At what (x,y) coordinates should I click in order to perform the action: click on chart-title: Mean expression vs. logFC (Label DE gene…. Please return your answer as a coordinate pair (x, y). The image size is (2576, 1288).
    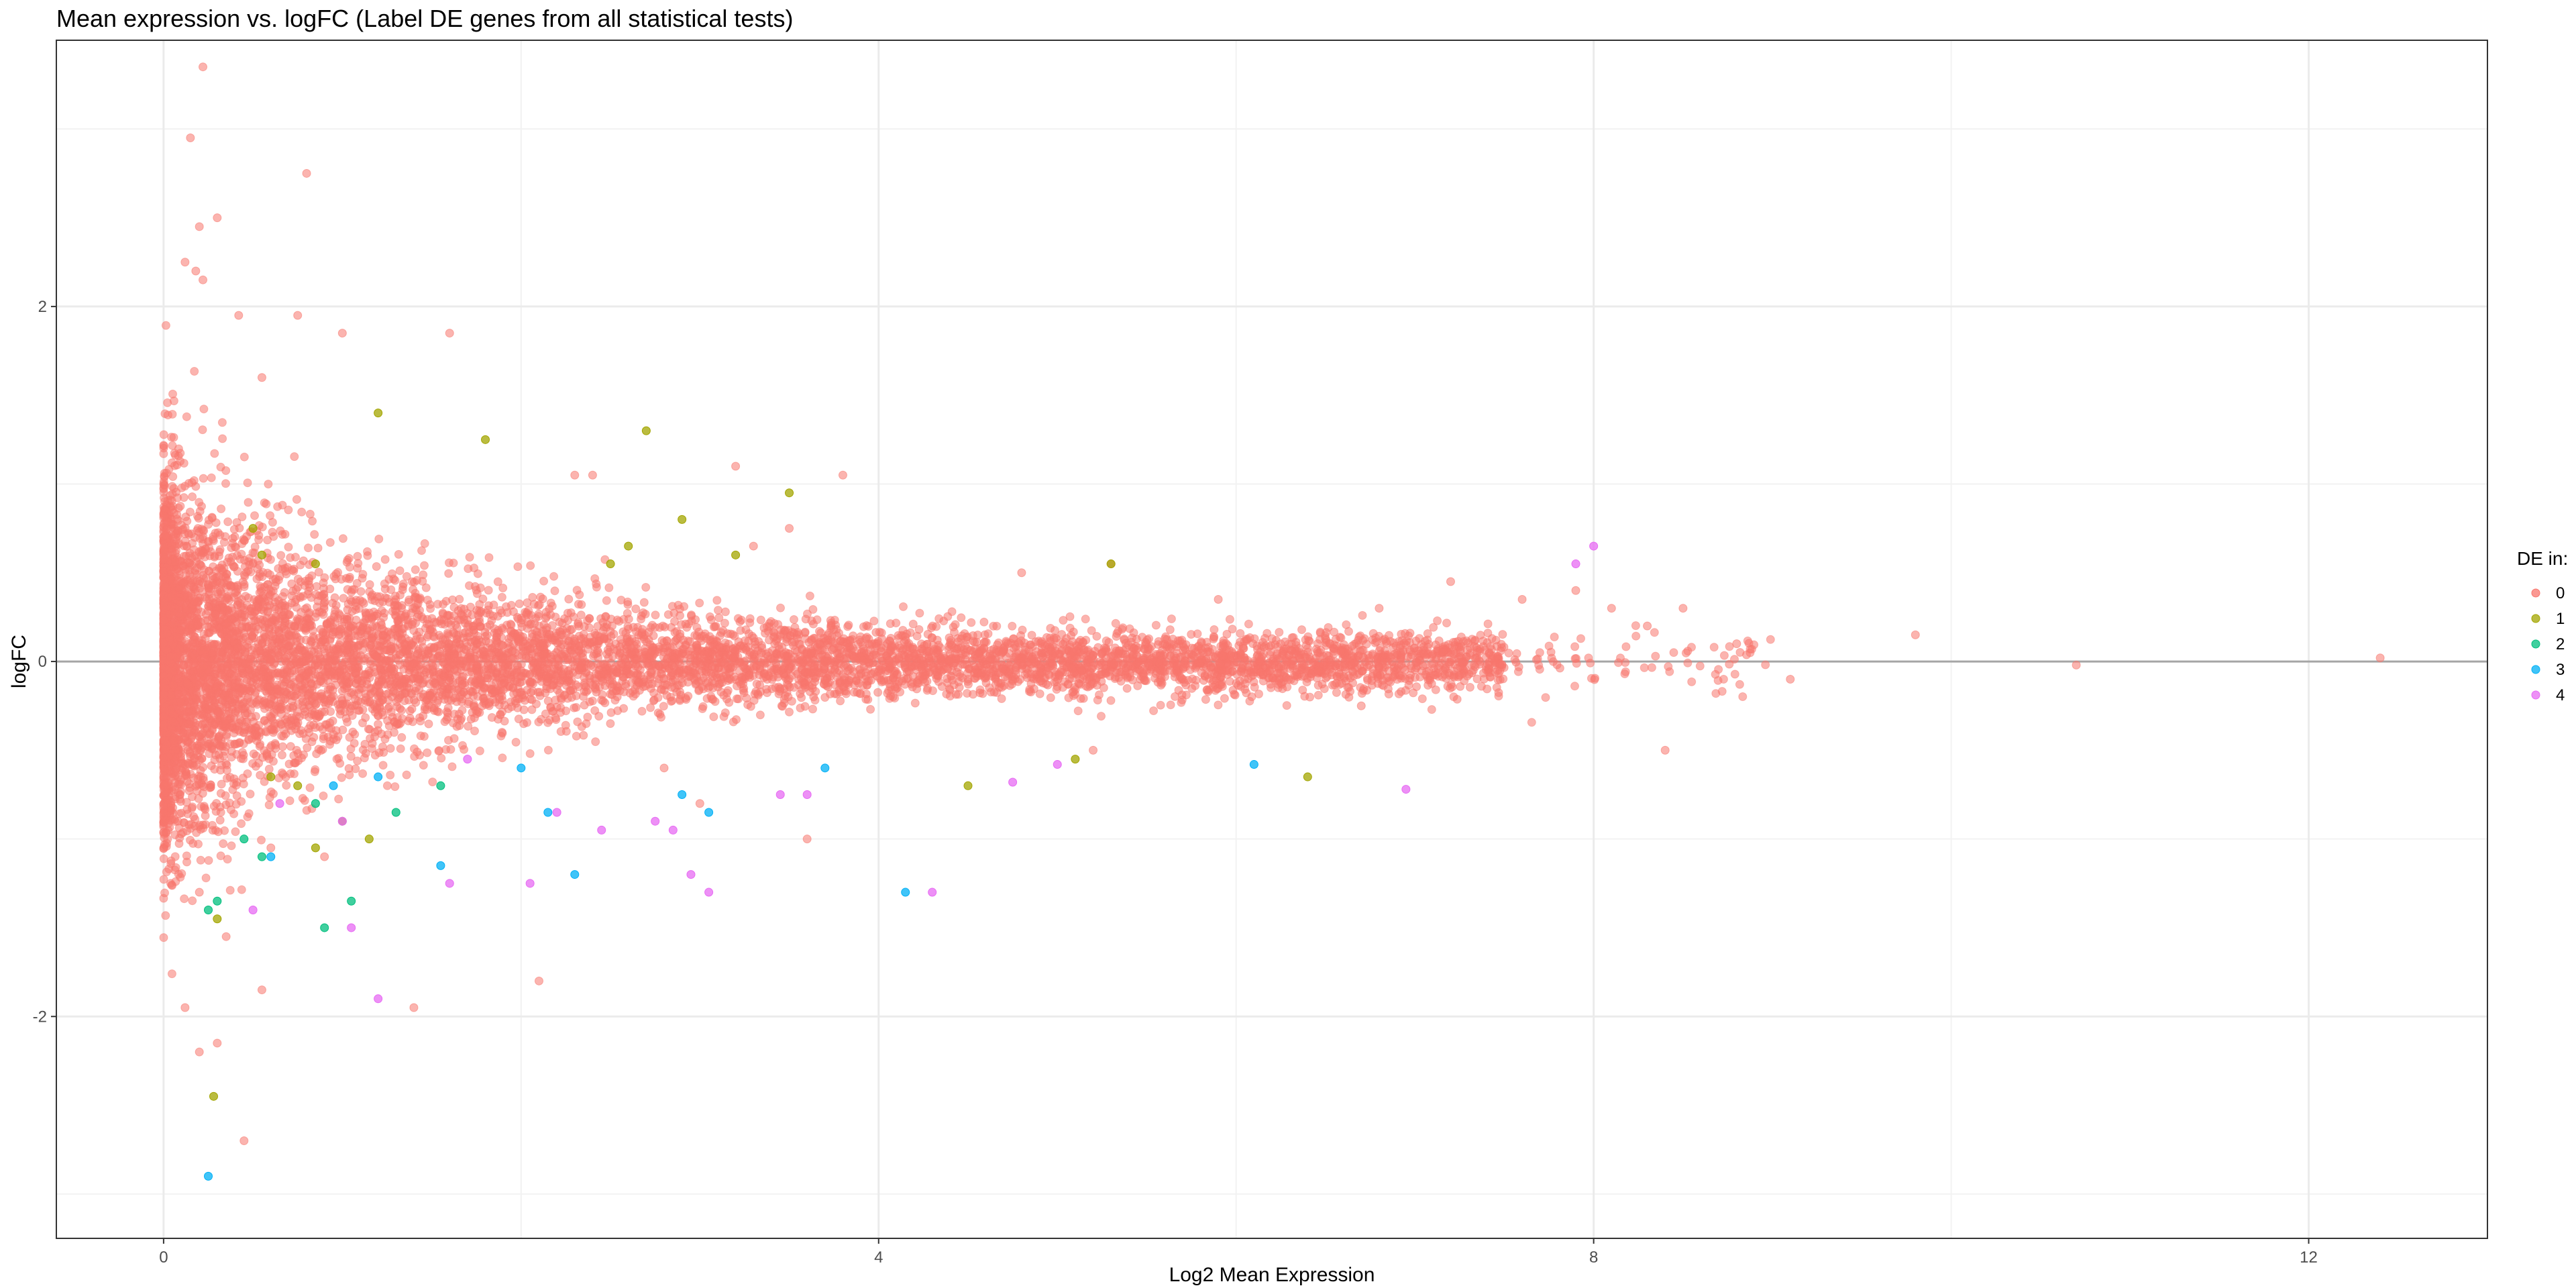
    Looking at the image, I should click on (424, 18).